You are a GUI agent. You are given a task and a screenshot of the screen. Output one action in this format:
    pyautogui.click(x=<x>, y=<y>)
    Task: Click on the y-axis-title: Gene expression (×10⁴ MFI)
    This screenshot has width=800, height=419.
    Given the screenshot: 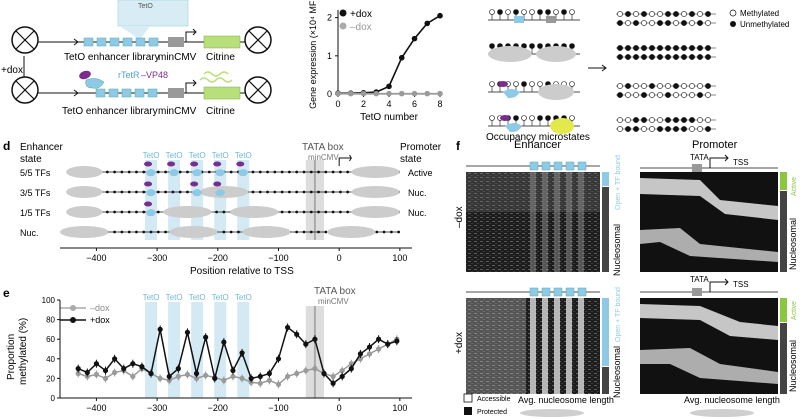 What is the action you would take?
    pyautogui.click(x=313, y=54)
    